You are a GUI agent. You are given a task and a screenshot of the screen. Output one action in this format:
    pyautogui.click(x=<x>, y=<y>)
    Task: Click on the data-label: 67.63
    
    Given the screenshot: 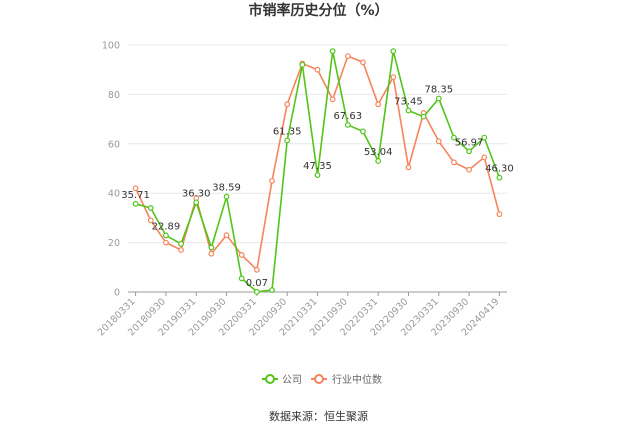 What is the action you would take?
    pyautogui.click(x=347, y=116)
    